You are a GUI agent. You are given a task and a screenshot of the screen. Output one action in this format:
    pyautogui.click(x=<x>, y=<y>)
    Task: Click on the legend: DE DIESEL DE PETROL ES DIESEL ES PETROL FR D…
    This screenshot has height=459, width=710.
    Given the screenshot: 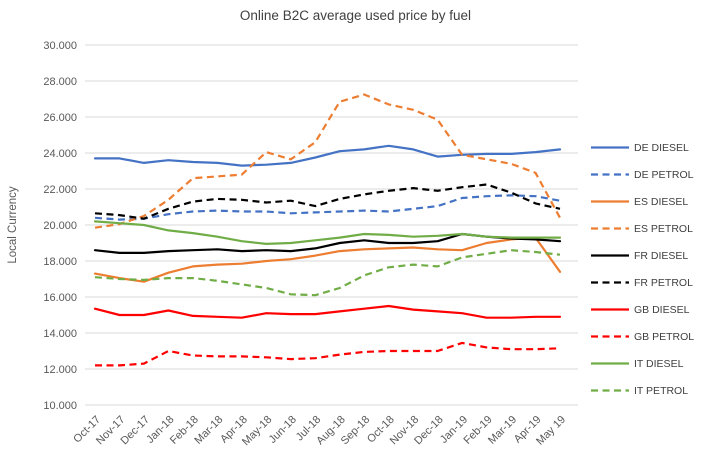 What is the action you would take?
    pyautogui.click(x=650, y=269)
    